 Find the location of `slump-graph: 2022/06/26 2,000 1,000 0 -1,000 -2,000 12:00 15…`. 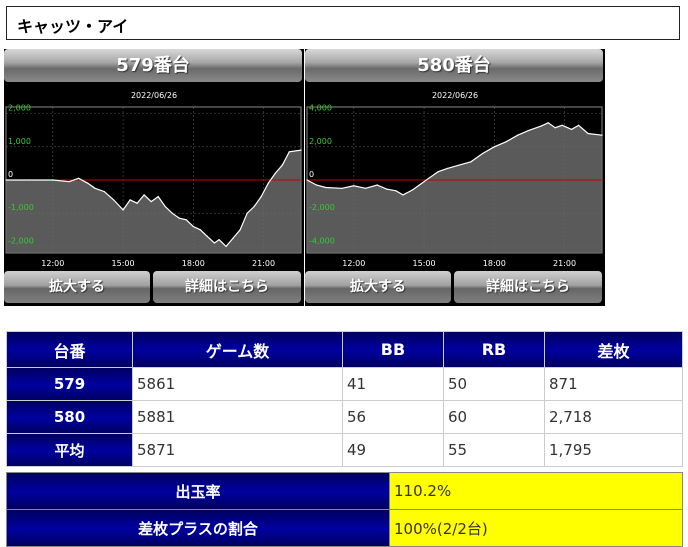

slump-graph: 2022/06/26 2,000 1,000 0 -1,000 -2,000 12:00 15… is located at coordinates (153, 179).